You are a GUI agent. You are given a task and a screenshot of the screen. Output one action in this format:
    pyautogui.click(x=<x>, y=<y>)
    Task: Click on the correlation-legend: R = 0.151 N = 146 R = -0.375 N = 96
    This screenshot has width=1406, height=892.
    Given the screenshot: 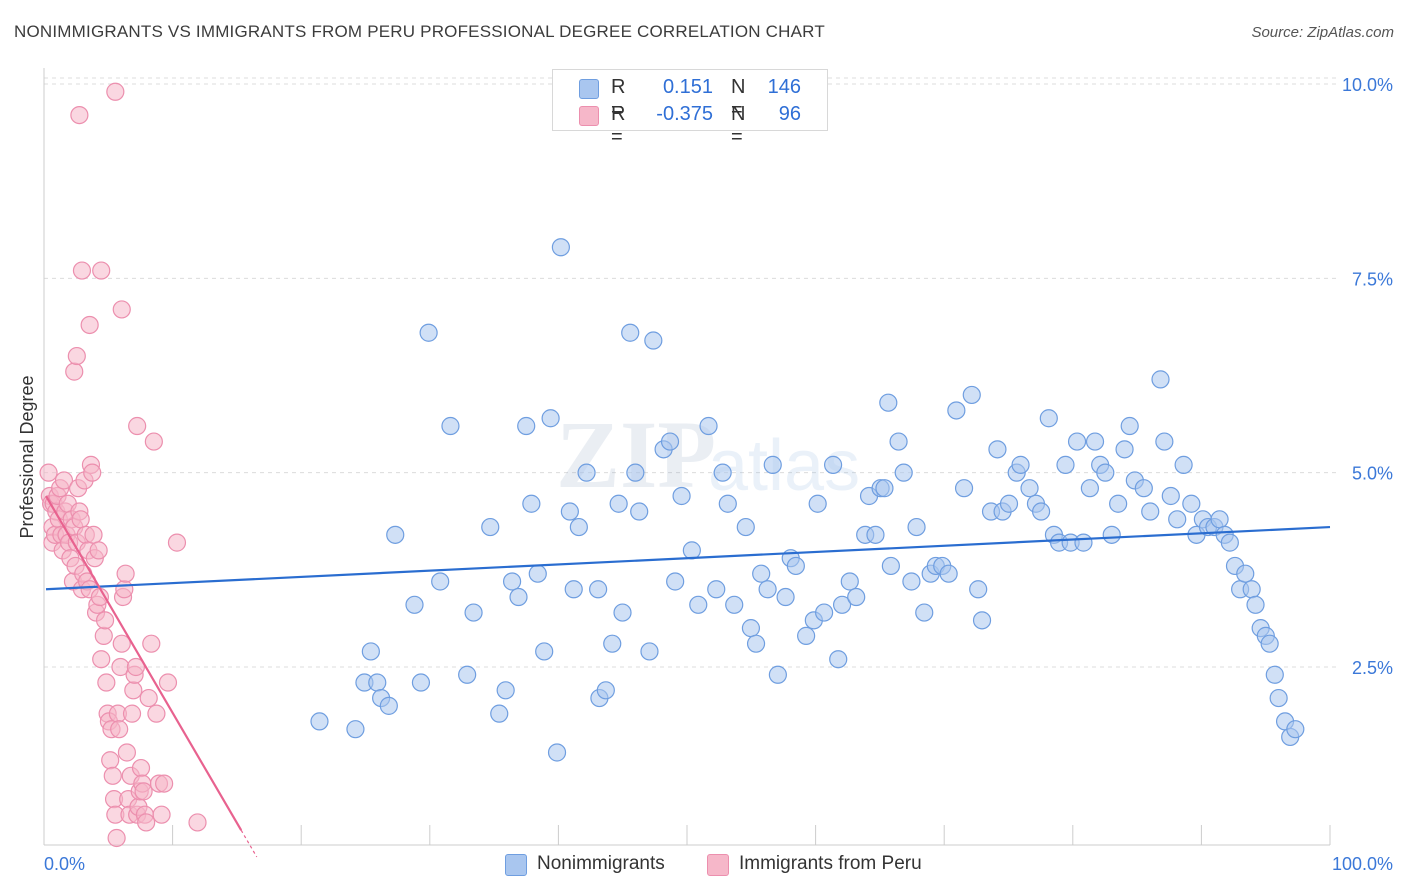 What is the action you would take?
    pyautogui.click(x=690, y=108)
    